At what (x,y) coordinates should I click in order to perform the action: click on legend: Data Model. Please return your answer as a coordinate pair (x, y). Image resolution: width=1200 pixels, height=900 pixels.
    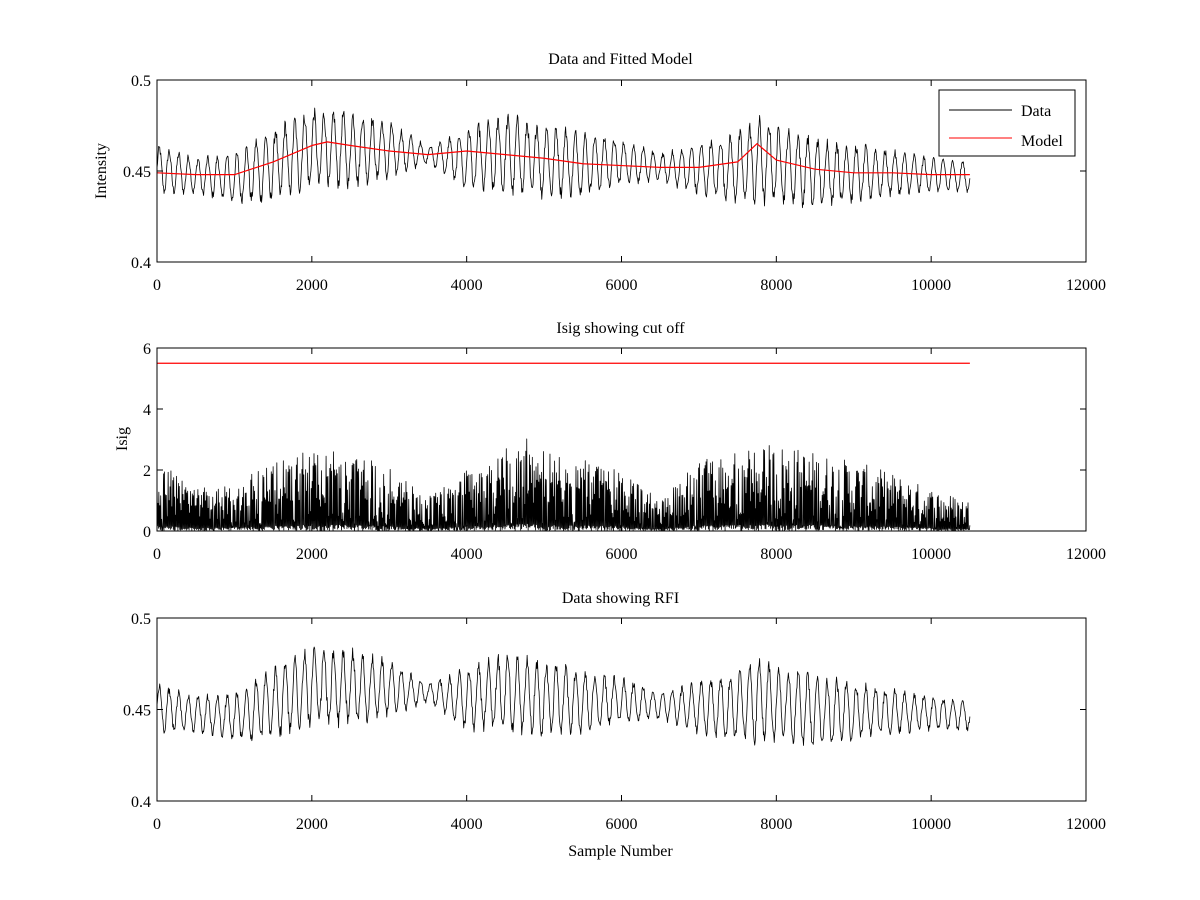
    Looking at the image, I should click on (1007, 123).